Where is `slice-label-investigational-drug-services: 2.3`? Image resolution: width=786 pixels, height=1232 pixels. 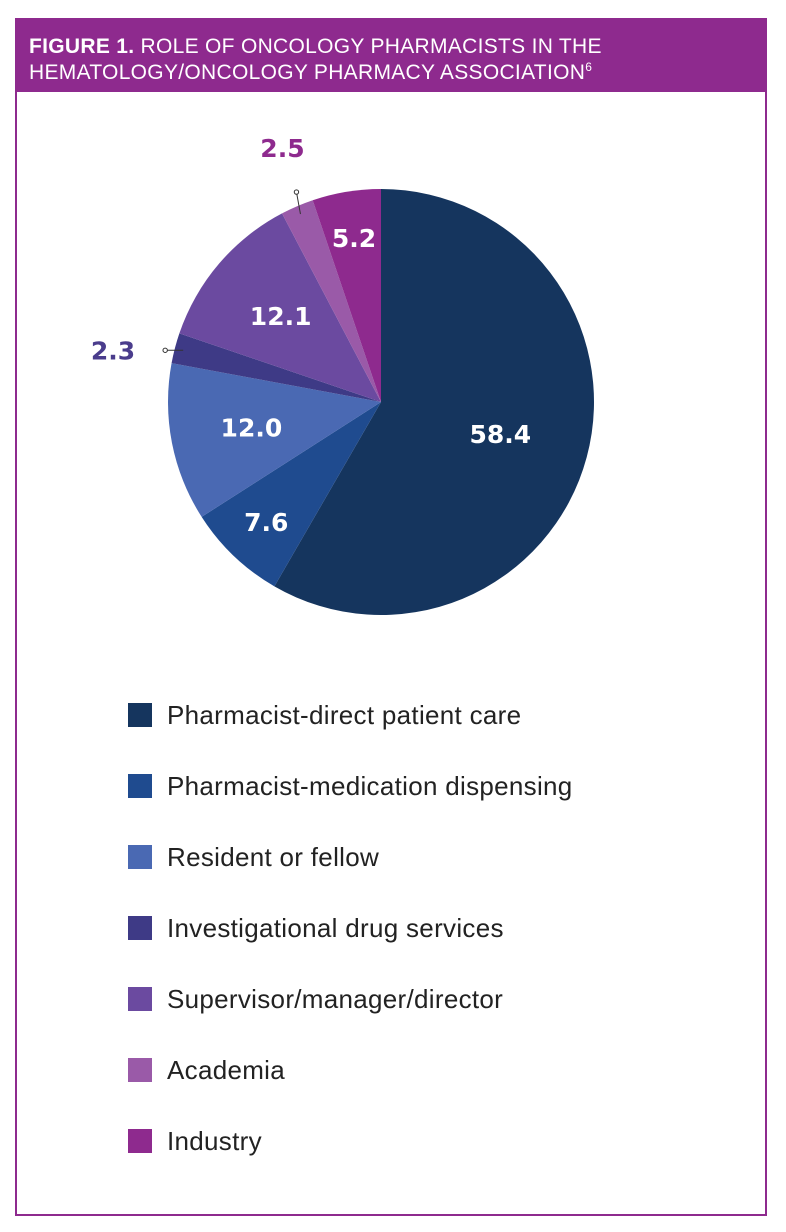 slice-label-investigational-drug-services: 2.3 is located at coordinates (113, 350).